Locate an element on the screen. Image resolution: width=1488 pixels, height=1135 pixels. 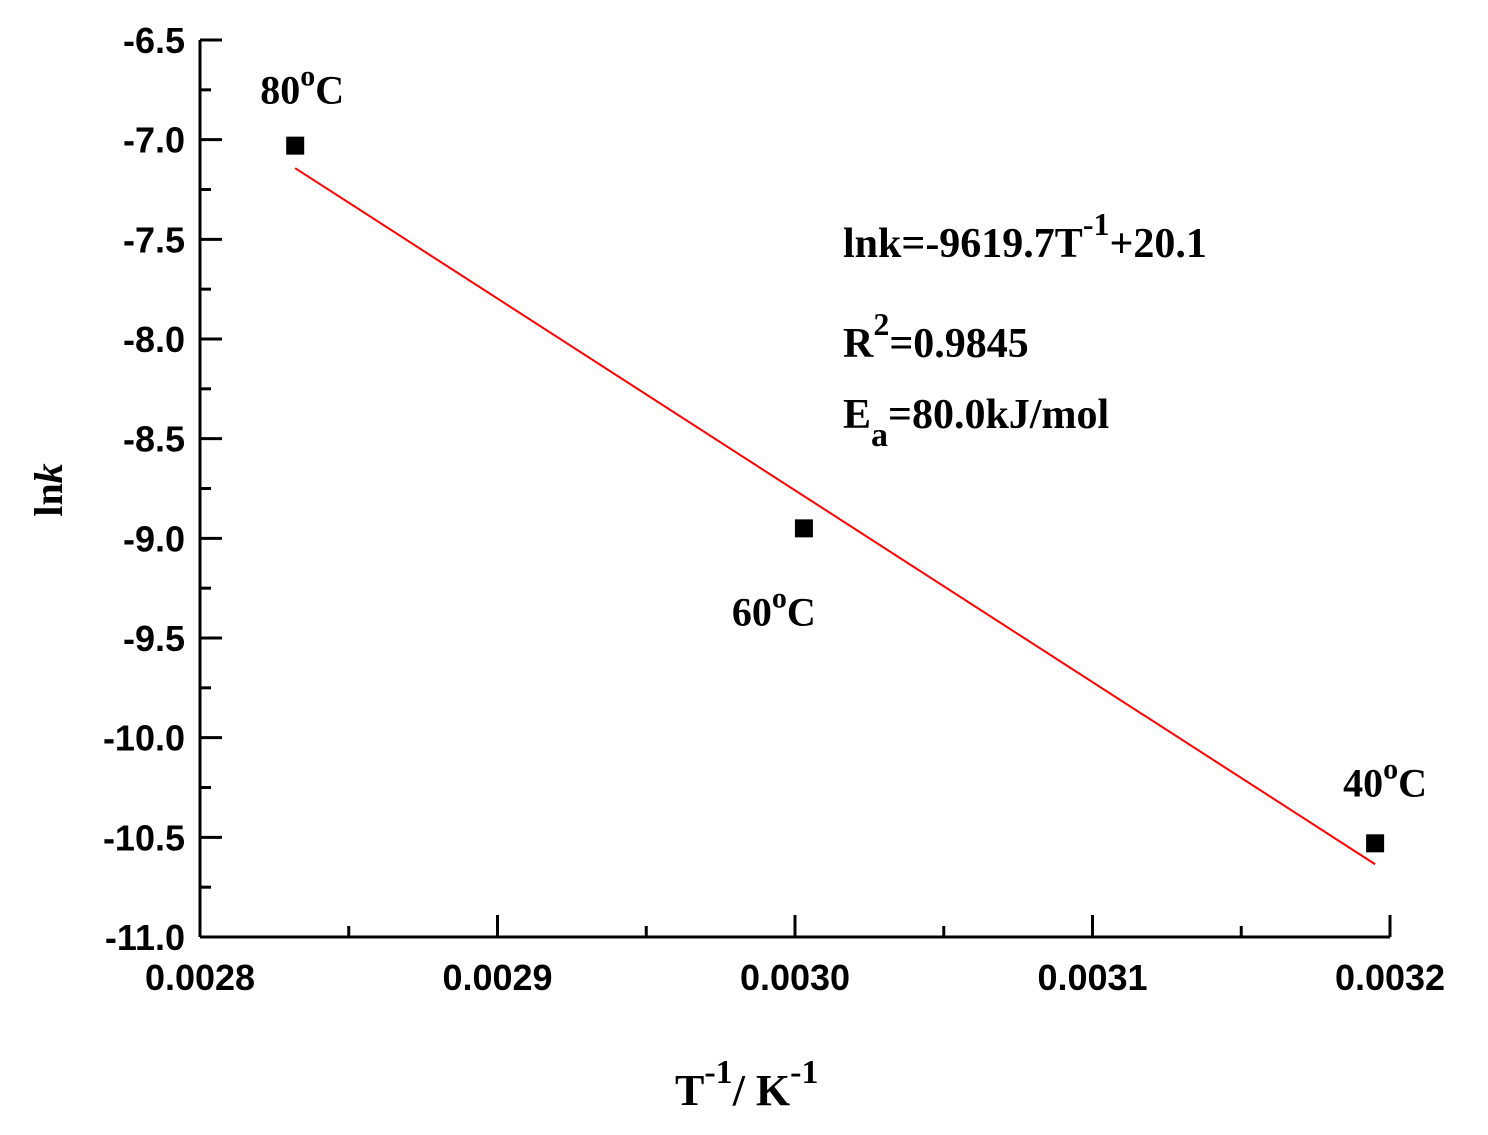
x-axis-title-sup1: -1 is located at coordinates (718, 1072).